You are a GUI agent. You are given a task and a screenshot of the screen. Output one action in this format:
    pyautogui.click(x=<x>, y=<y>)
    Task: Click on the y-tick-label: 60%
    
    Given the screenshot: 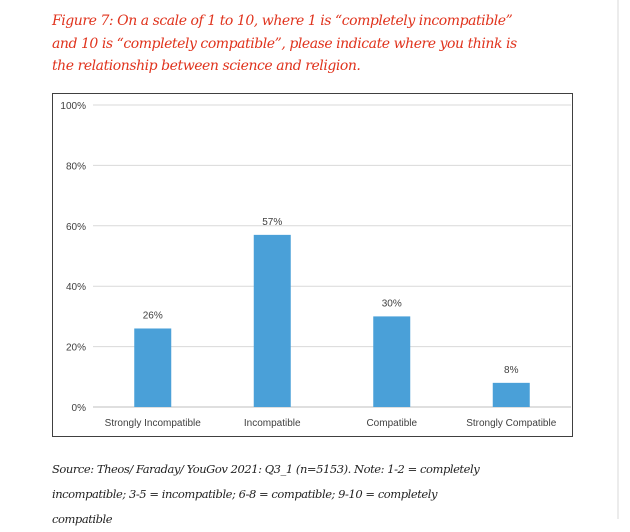 What is the action you would take?
    pyautogui.click(x=76, y=227)
    